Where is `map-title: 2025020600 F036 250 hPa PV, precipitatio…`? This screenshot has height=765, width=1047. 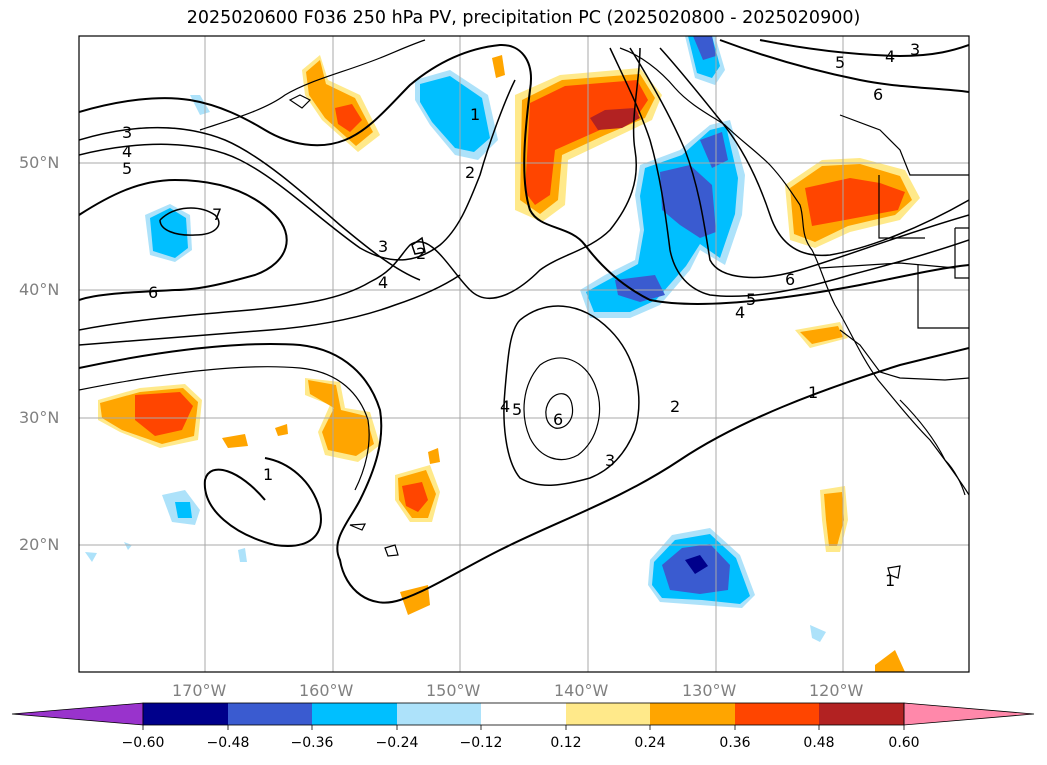 map-title: 2025020600 F036 250 hPa PV, precipitatio… is located at coordinates (523, 18).